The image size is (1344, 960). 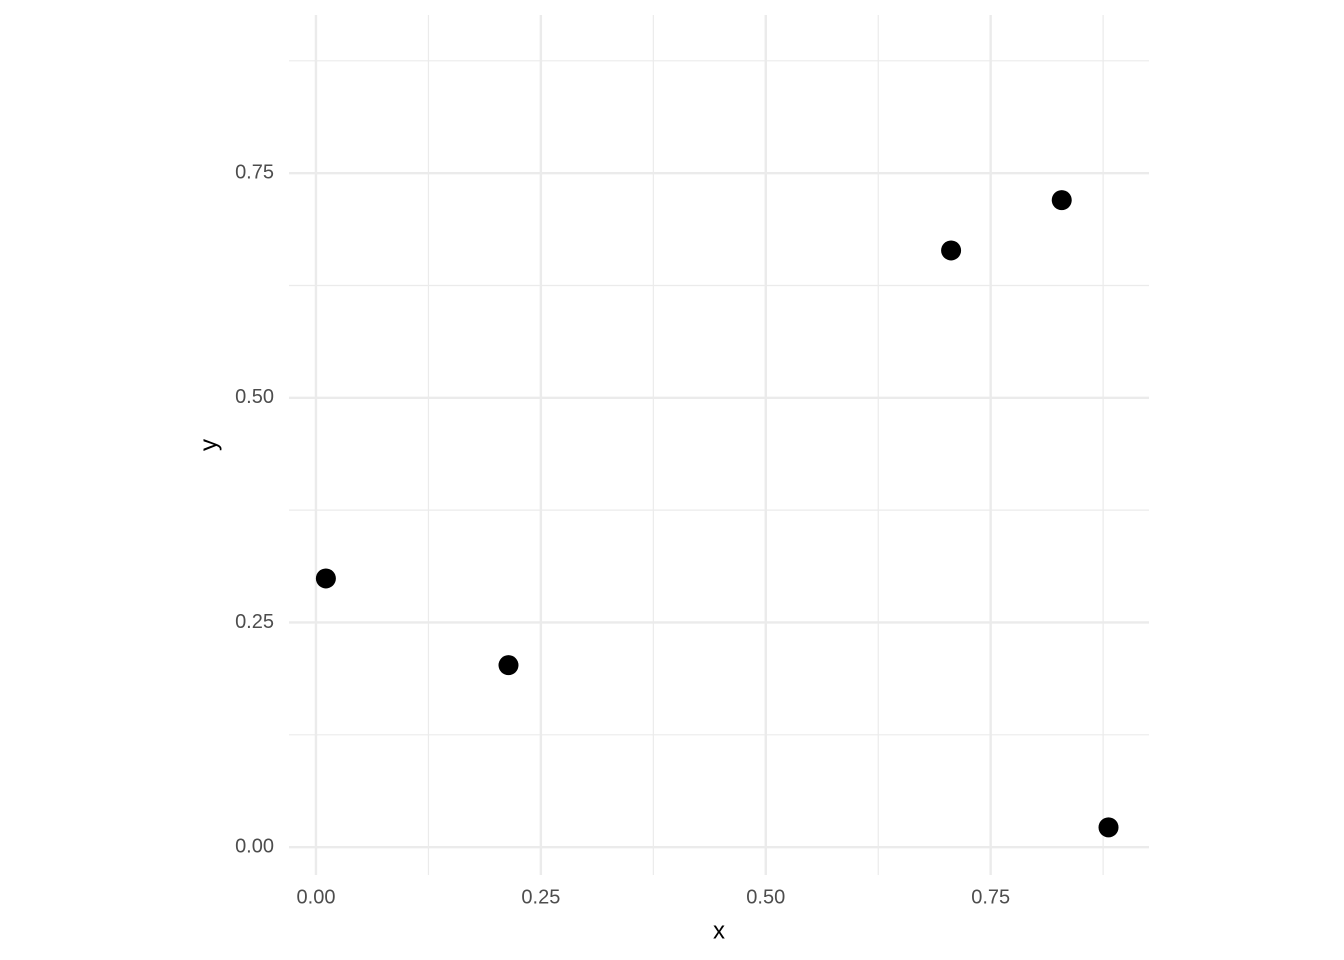 I want to click on y-tick-label: 0.00, so click(x=254, y=846).